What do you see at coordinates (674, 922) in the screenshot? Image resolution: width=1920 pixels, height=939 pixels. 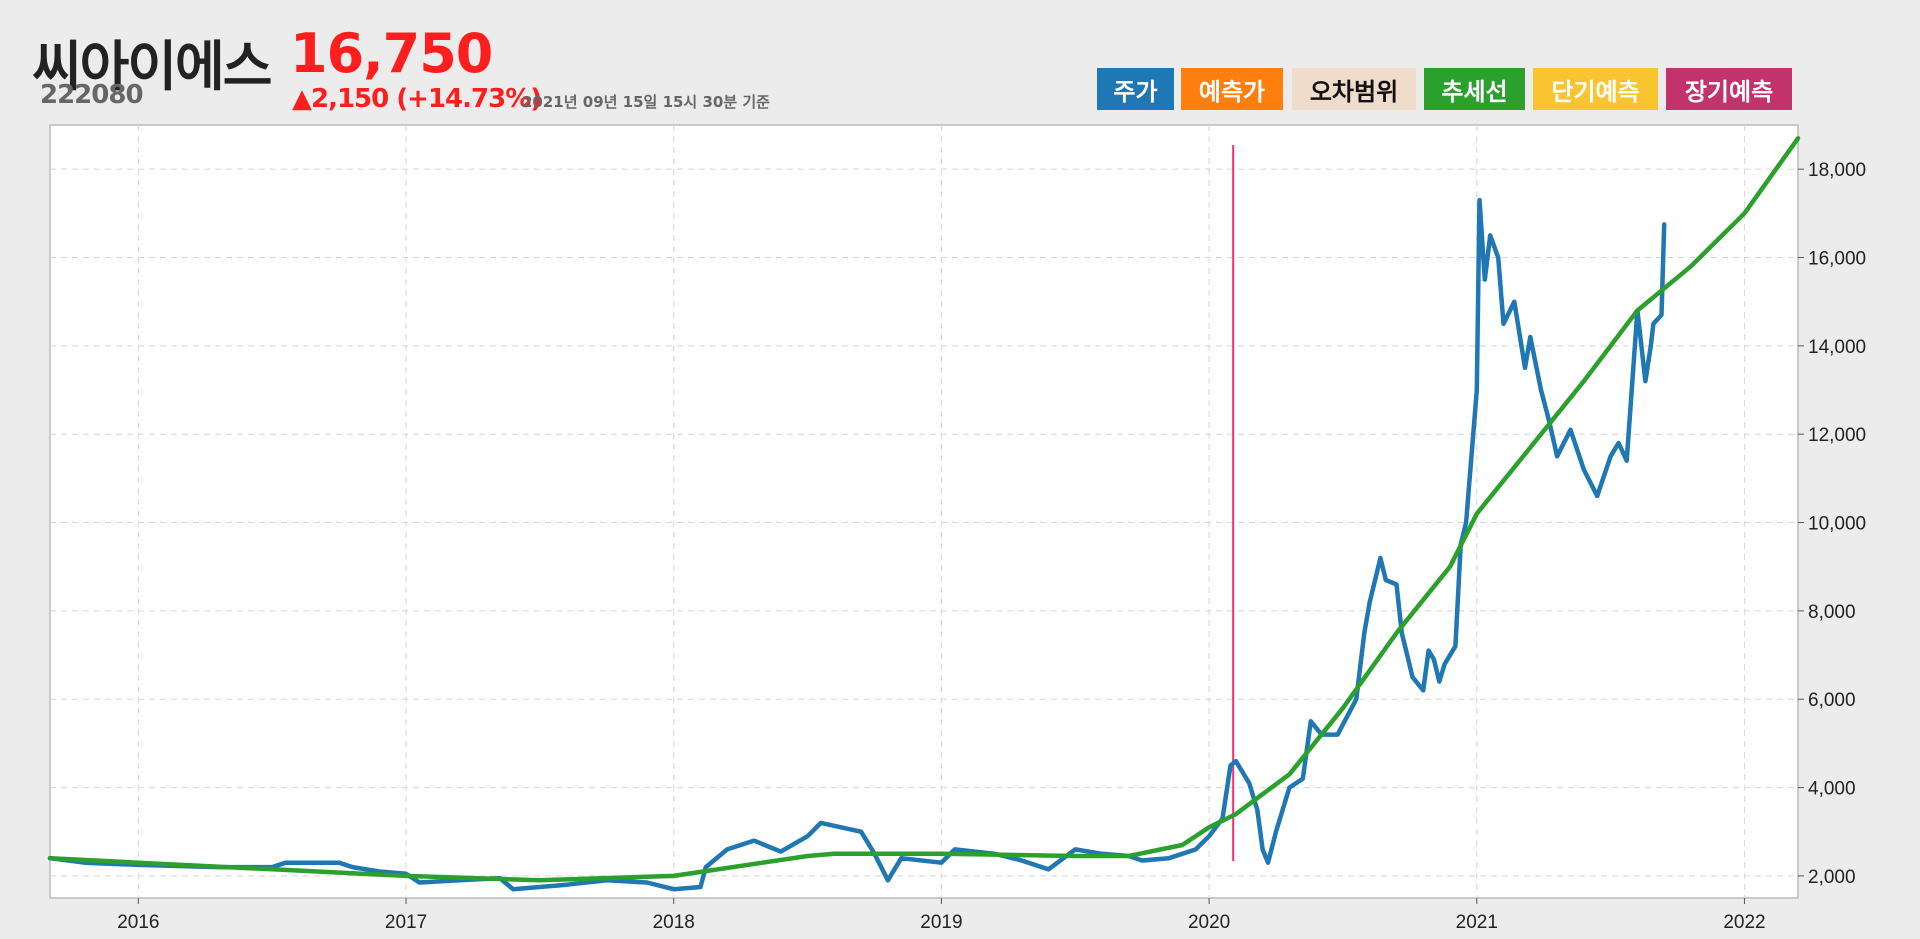 I see `x-tick-label: 2018` at bounding box center [674, 922].